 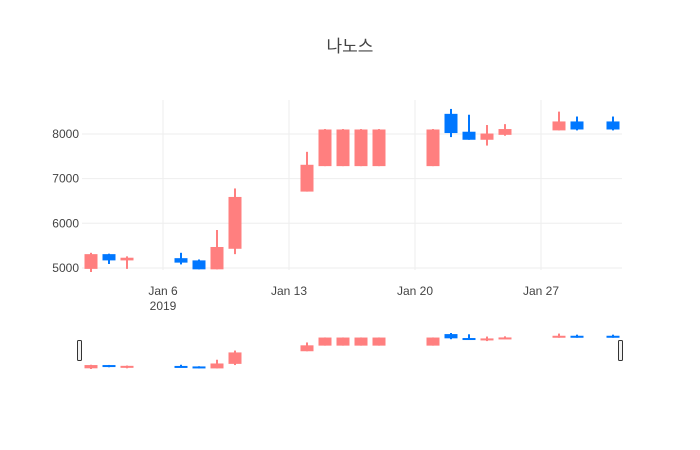 I want to click on x-tick-label: Jan 27, so click(x=541, y=291).